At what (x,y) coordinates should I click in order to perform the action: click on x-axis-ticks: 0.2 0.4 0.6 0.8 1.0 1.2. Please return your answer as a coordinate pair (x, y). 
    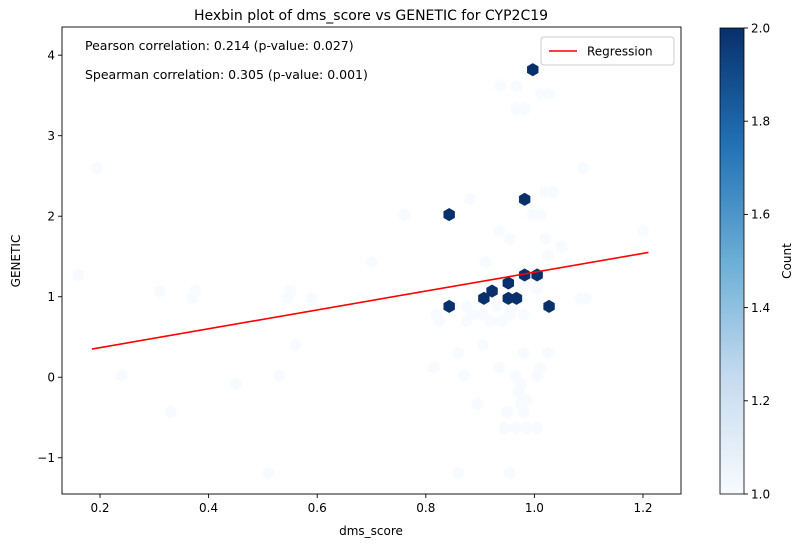
    Looking at the image, I should click on (371, 504).